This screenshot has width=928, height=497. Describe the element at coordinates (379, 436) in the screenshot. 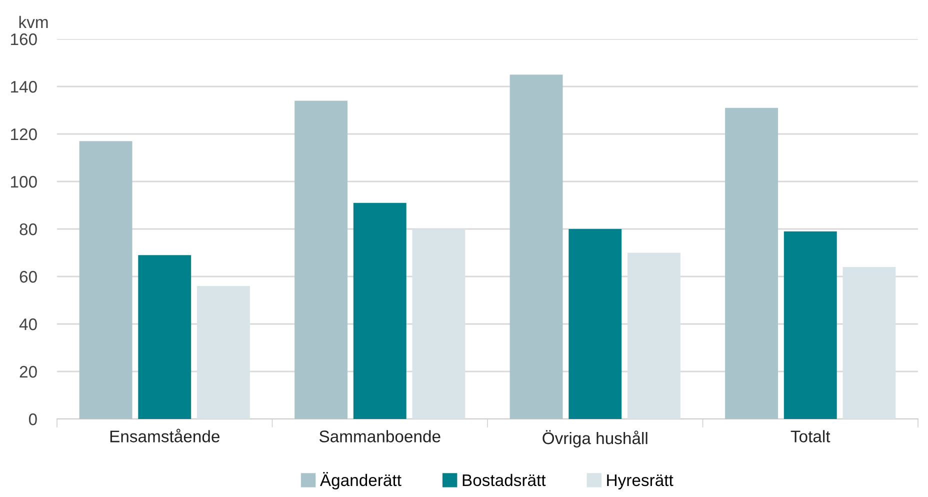

I see `x-tick-label: Sammanboende` at that location.